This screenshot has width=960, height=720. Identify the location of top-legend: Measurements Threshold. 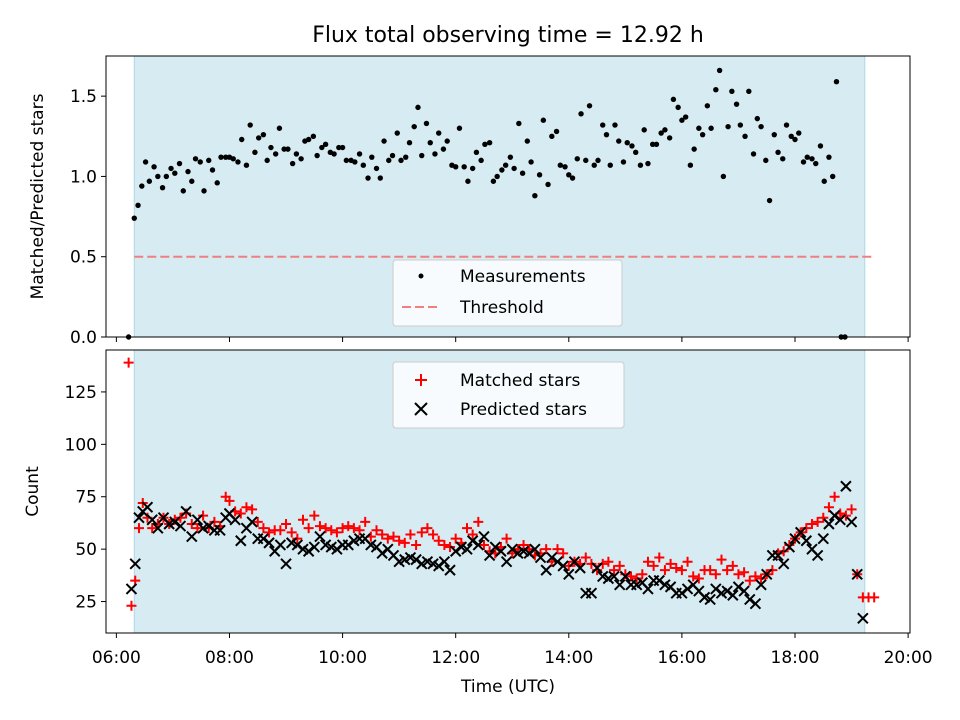
(507, 293).